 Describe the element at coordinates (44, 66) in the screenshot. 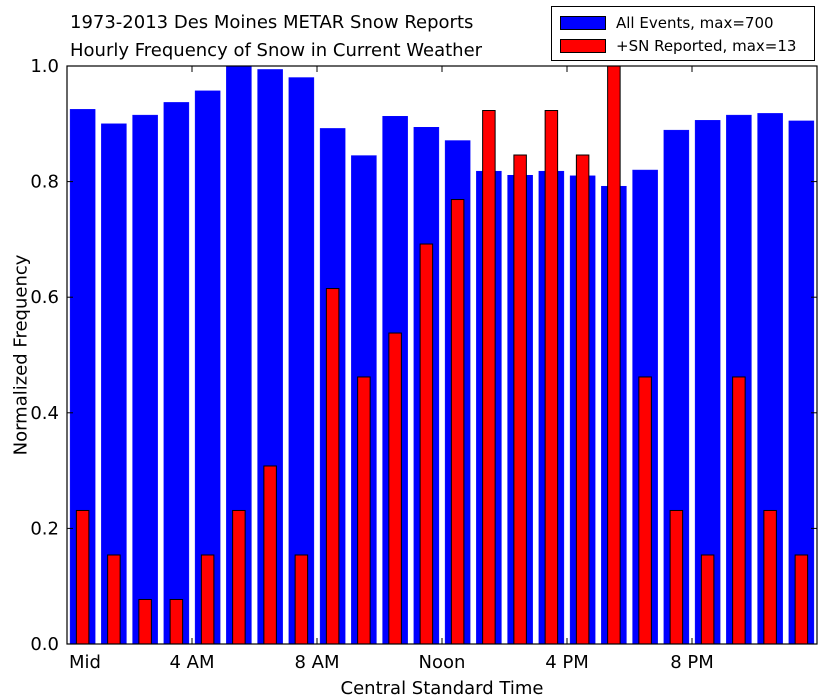

I see `y-tick-label: 1.0` at that location.